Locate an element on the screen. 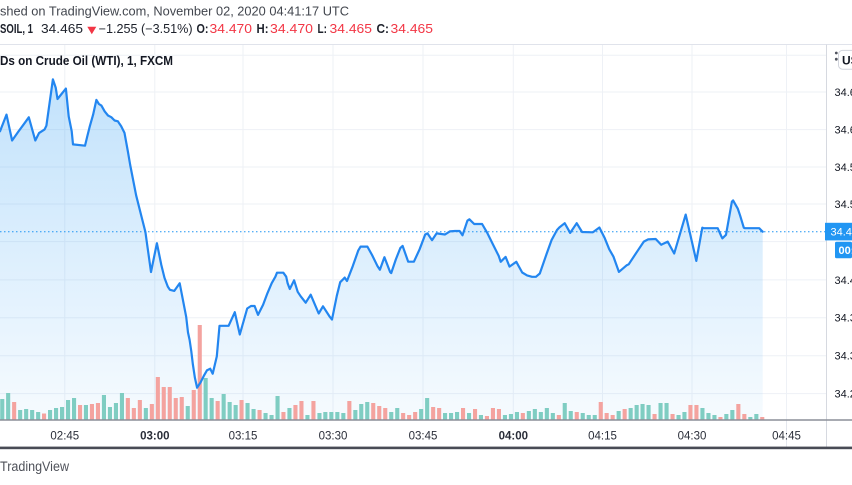 This screenshot has height=485, width=852. svg-text: H: is located at coordinates (263, 29).